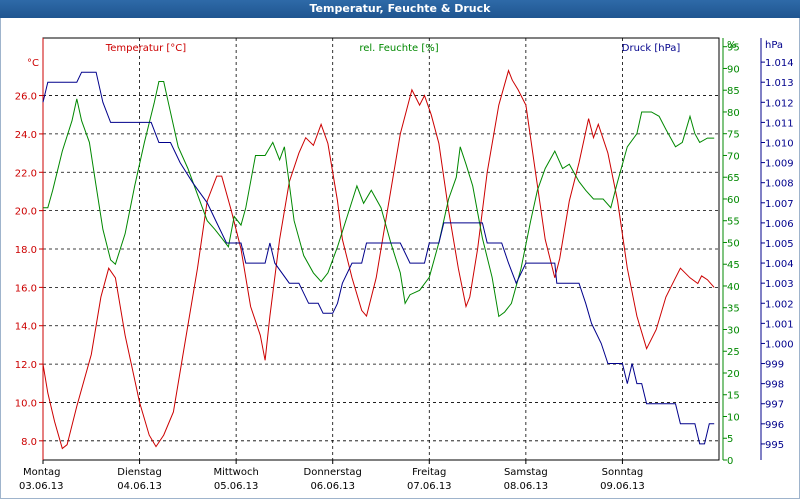  I want to click on pressure-tick-label: 1.014, so click(779, 63).